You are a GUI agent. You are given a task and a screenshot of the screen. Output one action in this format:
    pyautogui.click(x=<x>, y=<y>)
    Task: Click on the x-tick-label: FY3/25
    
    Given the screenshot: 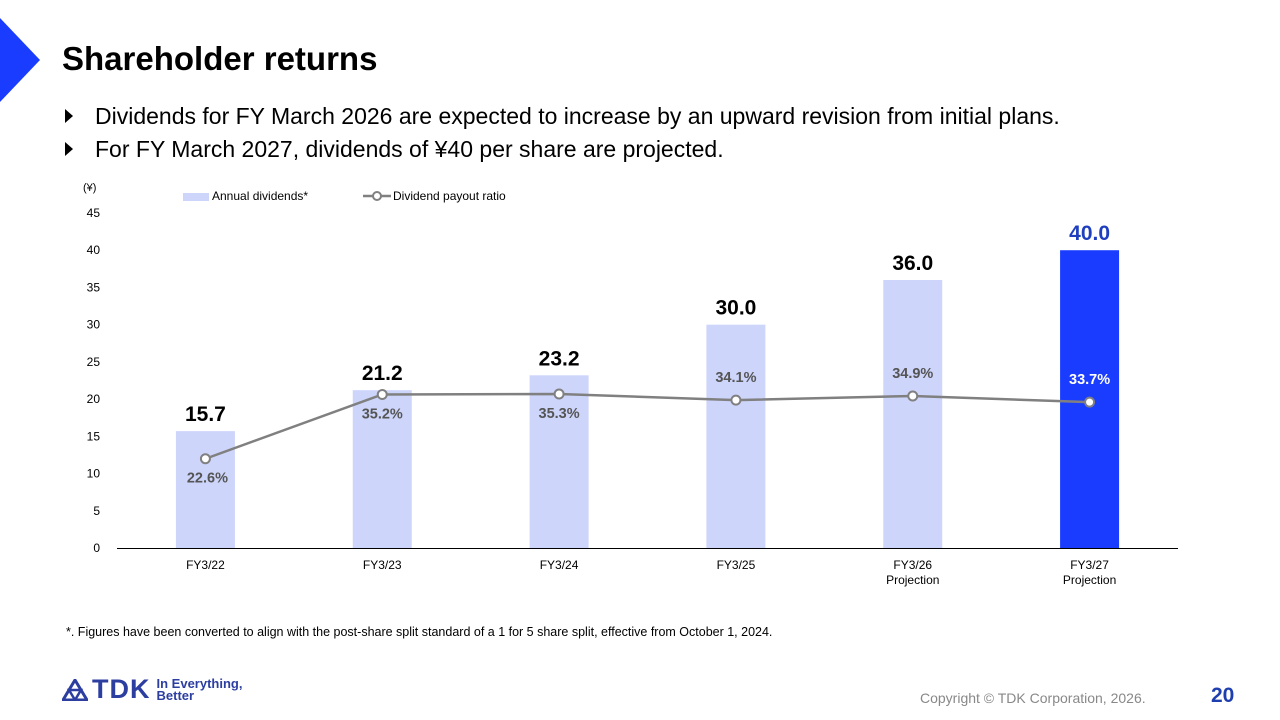 What is the action you would take?
    pyautogui.click(x=736, y=565)
    